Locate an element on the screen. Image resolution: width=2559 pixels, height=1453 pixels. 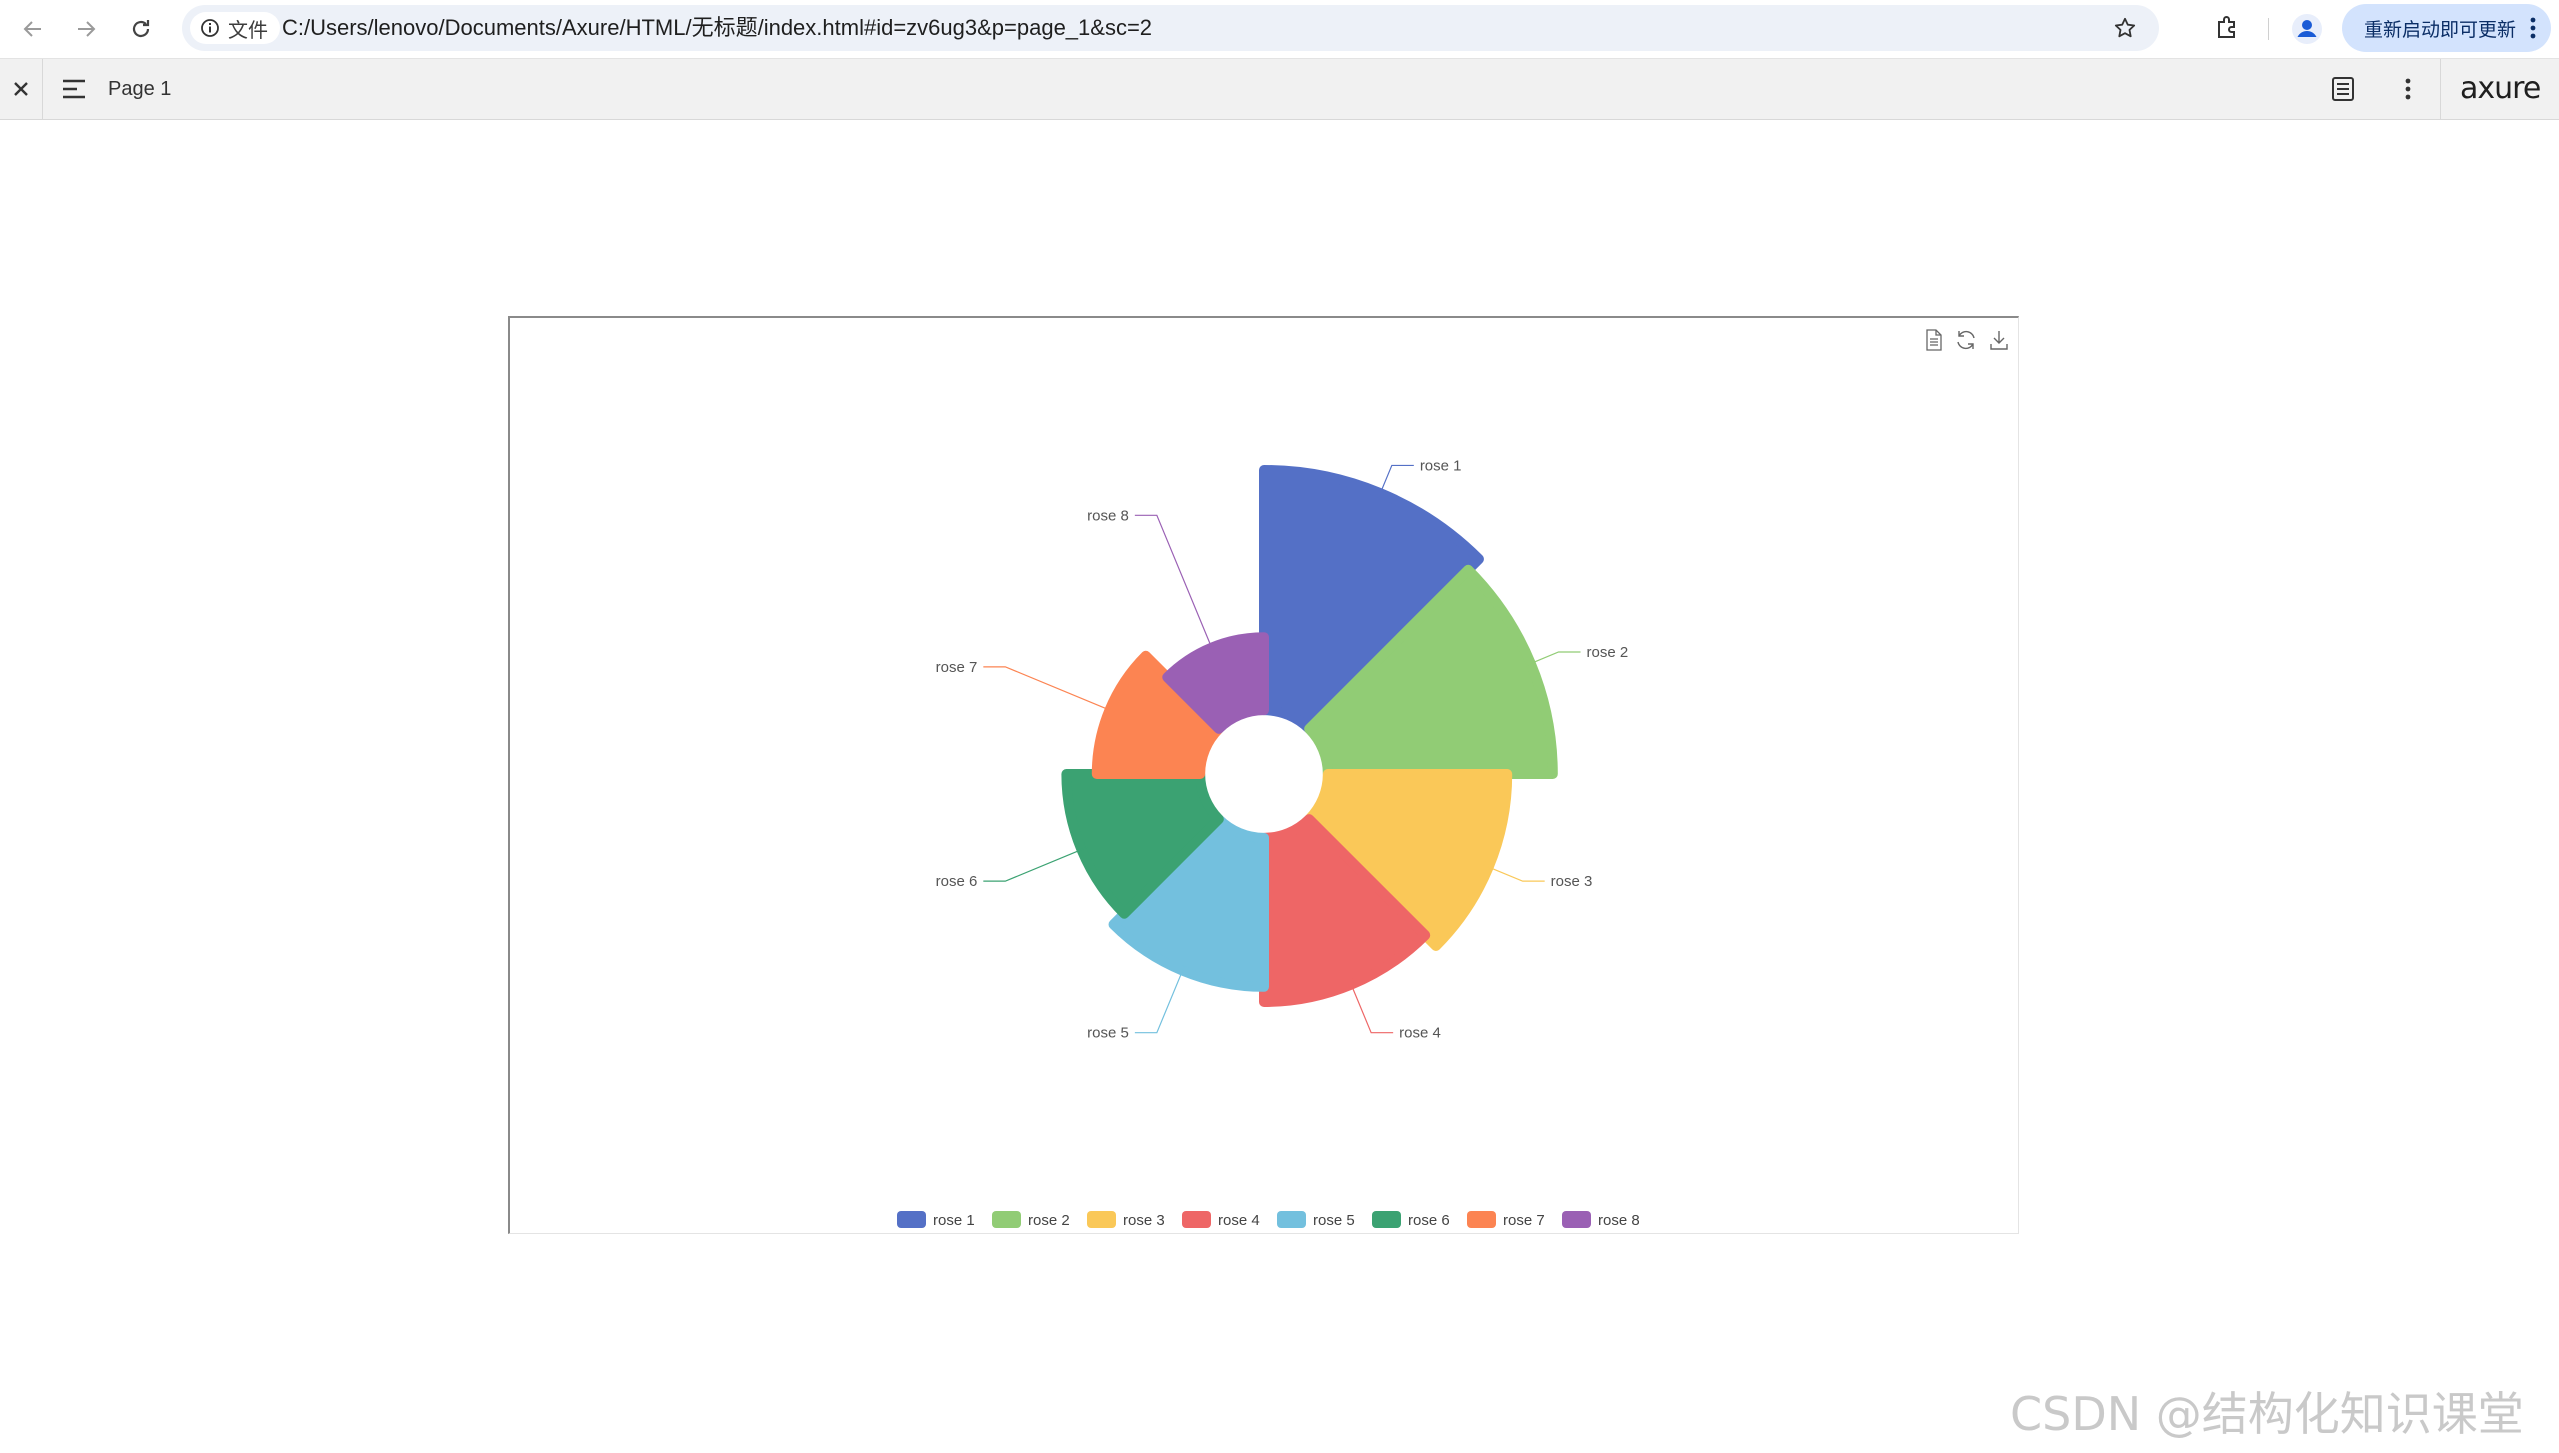
slice-label: rose 7 is located at coordinates (957, 667).